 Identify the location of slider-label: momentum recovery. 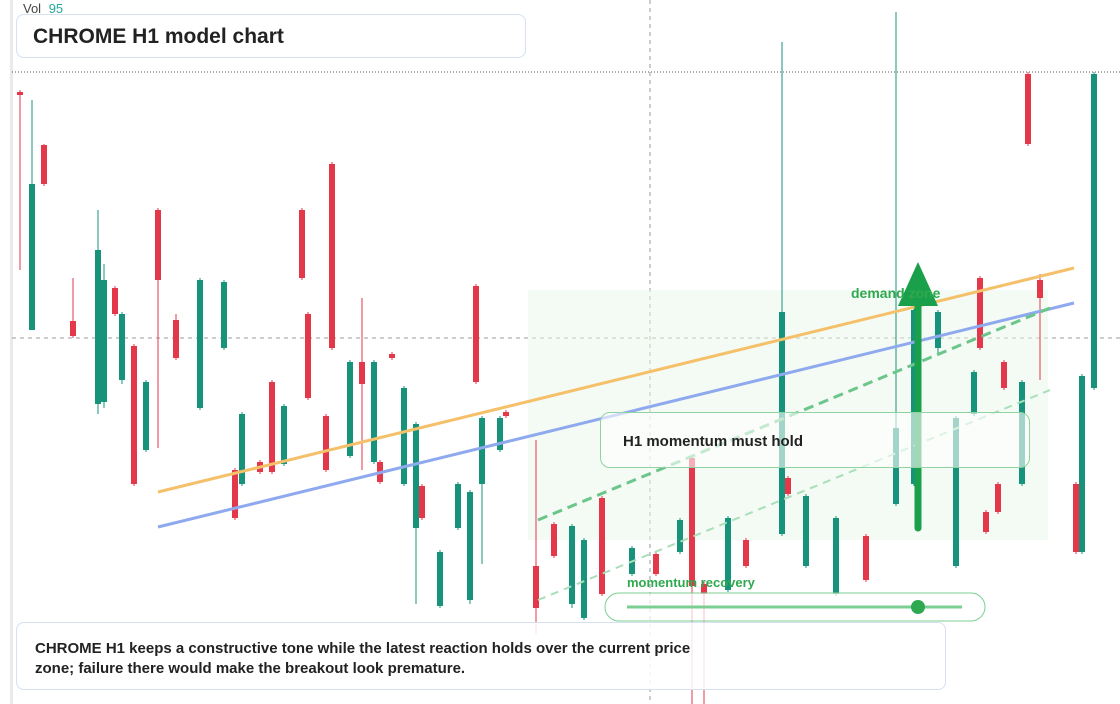
(691, 582).